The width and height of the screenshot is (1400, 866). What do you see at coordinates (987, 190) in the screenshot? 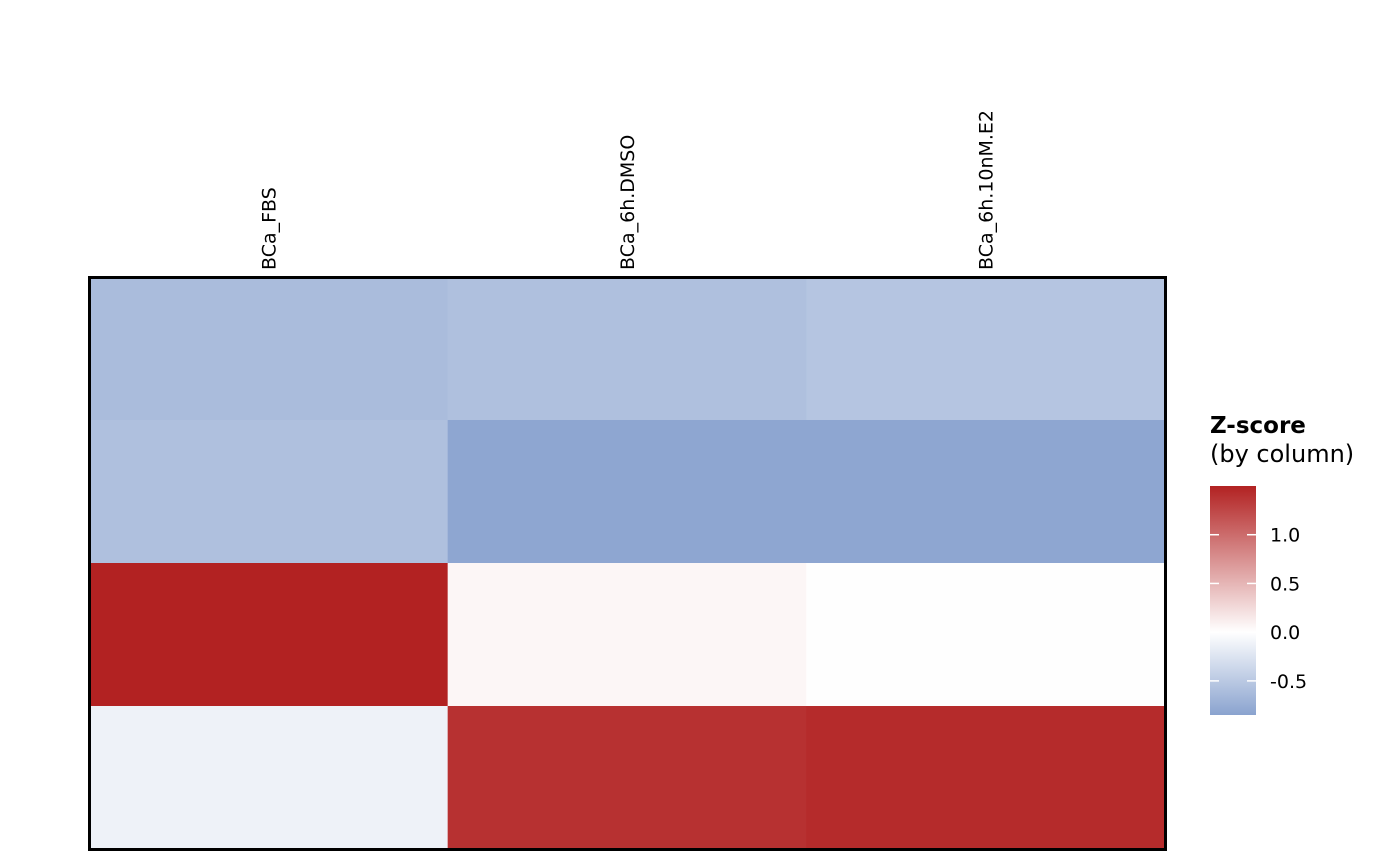
I see `column-label: BCa_6h.10nM.E2` at bounding box center [987, 190].